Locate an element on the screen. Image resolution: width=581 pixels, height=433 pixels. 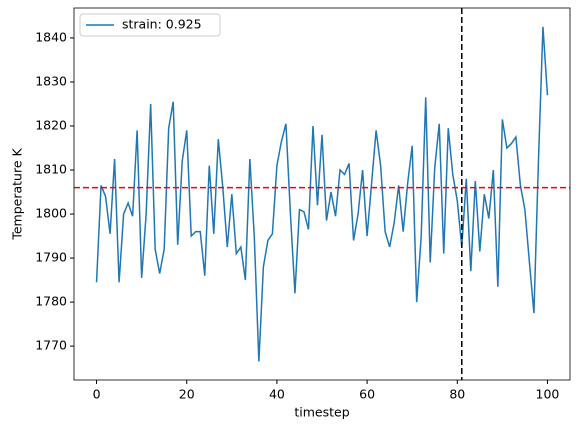
x-tick-label: 20 is located at coordinates (187, 394).